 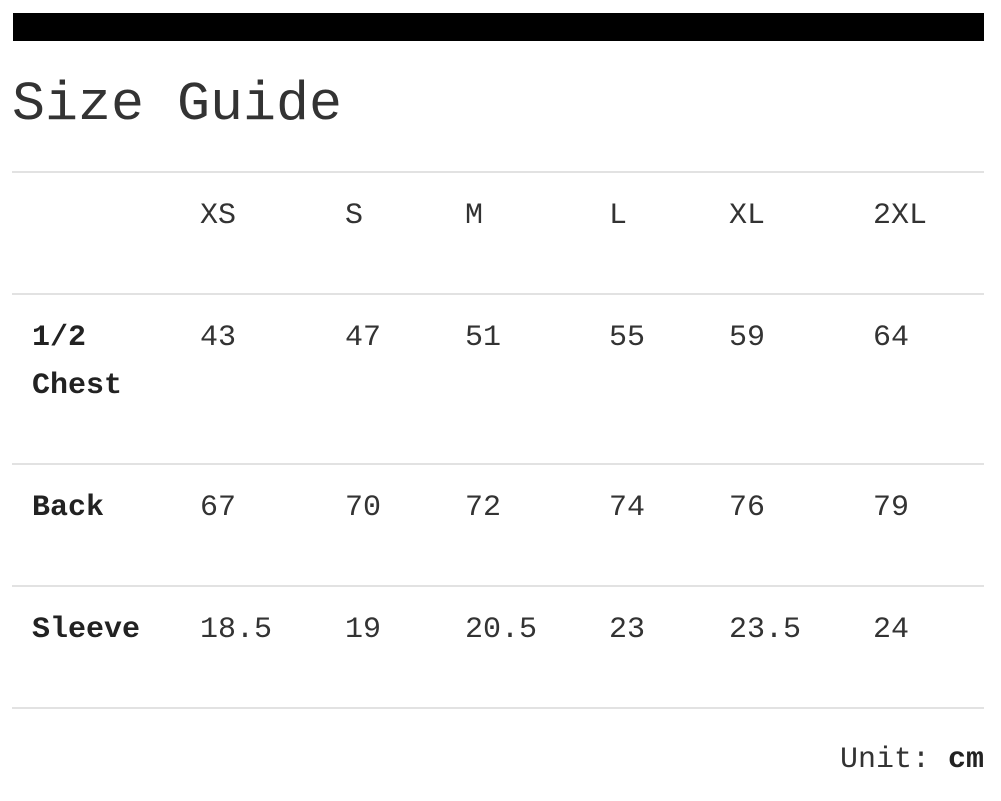 I want to click on header-cell: 2XL, so click(x=928, y=232).